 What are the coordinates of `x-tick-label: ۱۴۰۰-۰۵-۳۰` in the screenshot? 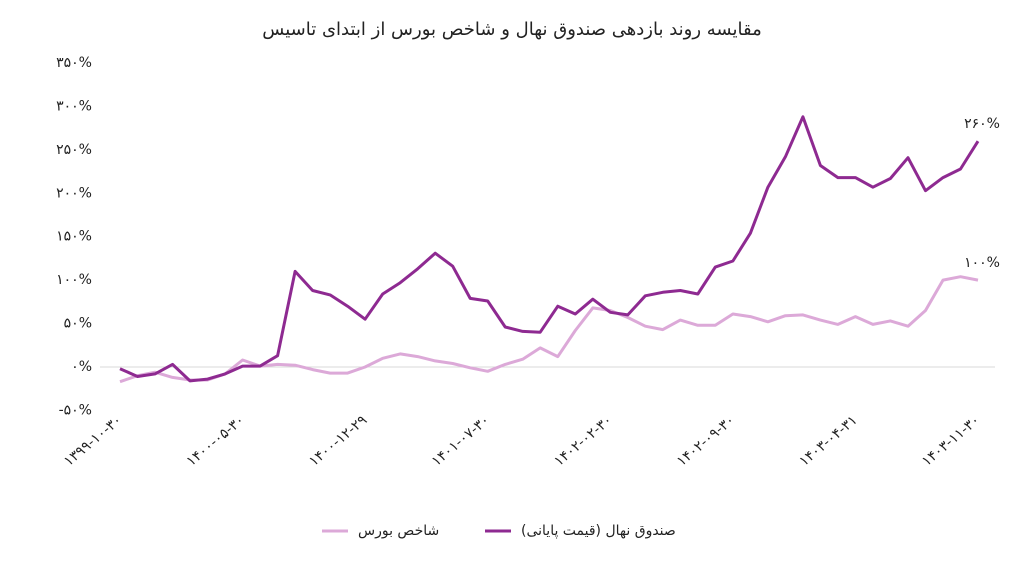 It's located at (216, 440).